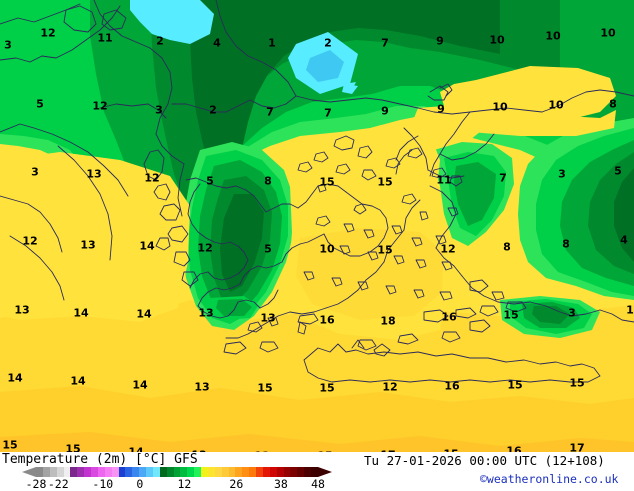 Image resolution: width=634 pixels, height=491 pixels. What do you see at coordinates (549, 479) in the screenshot?
I see `copyright-notice: ©weatheronline.co.uk` at bounding box center [549, 479].